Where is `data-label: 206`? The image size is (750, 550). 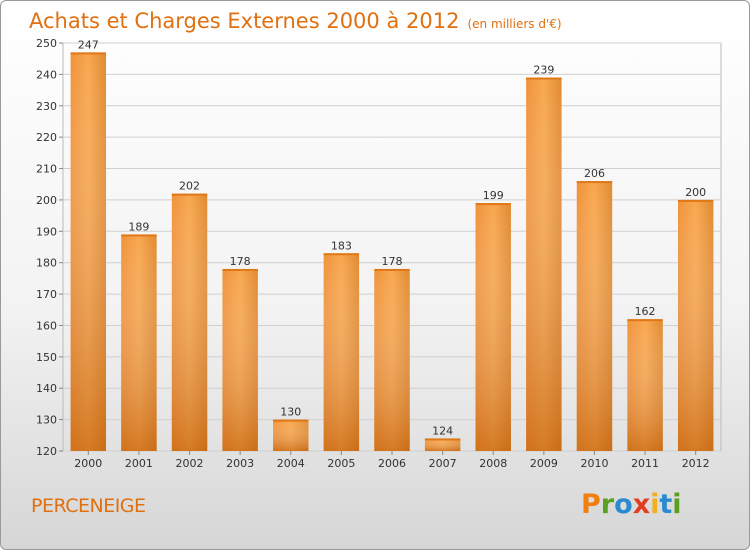 data-label: 206 is located at coordinates (594, 173).